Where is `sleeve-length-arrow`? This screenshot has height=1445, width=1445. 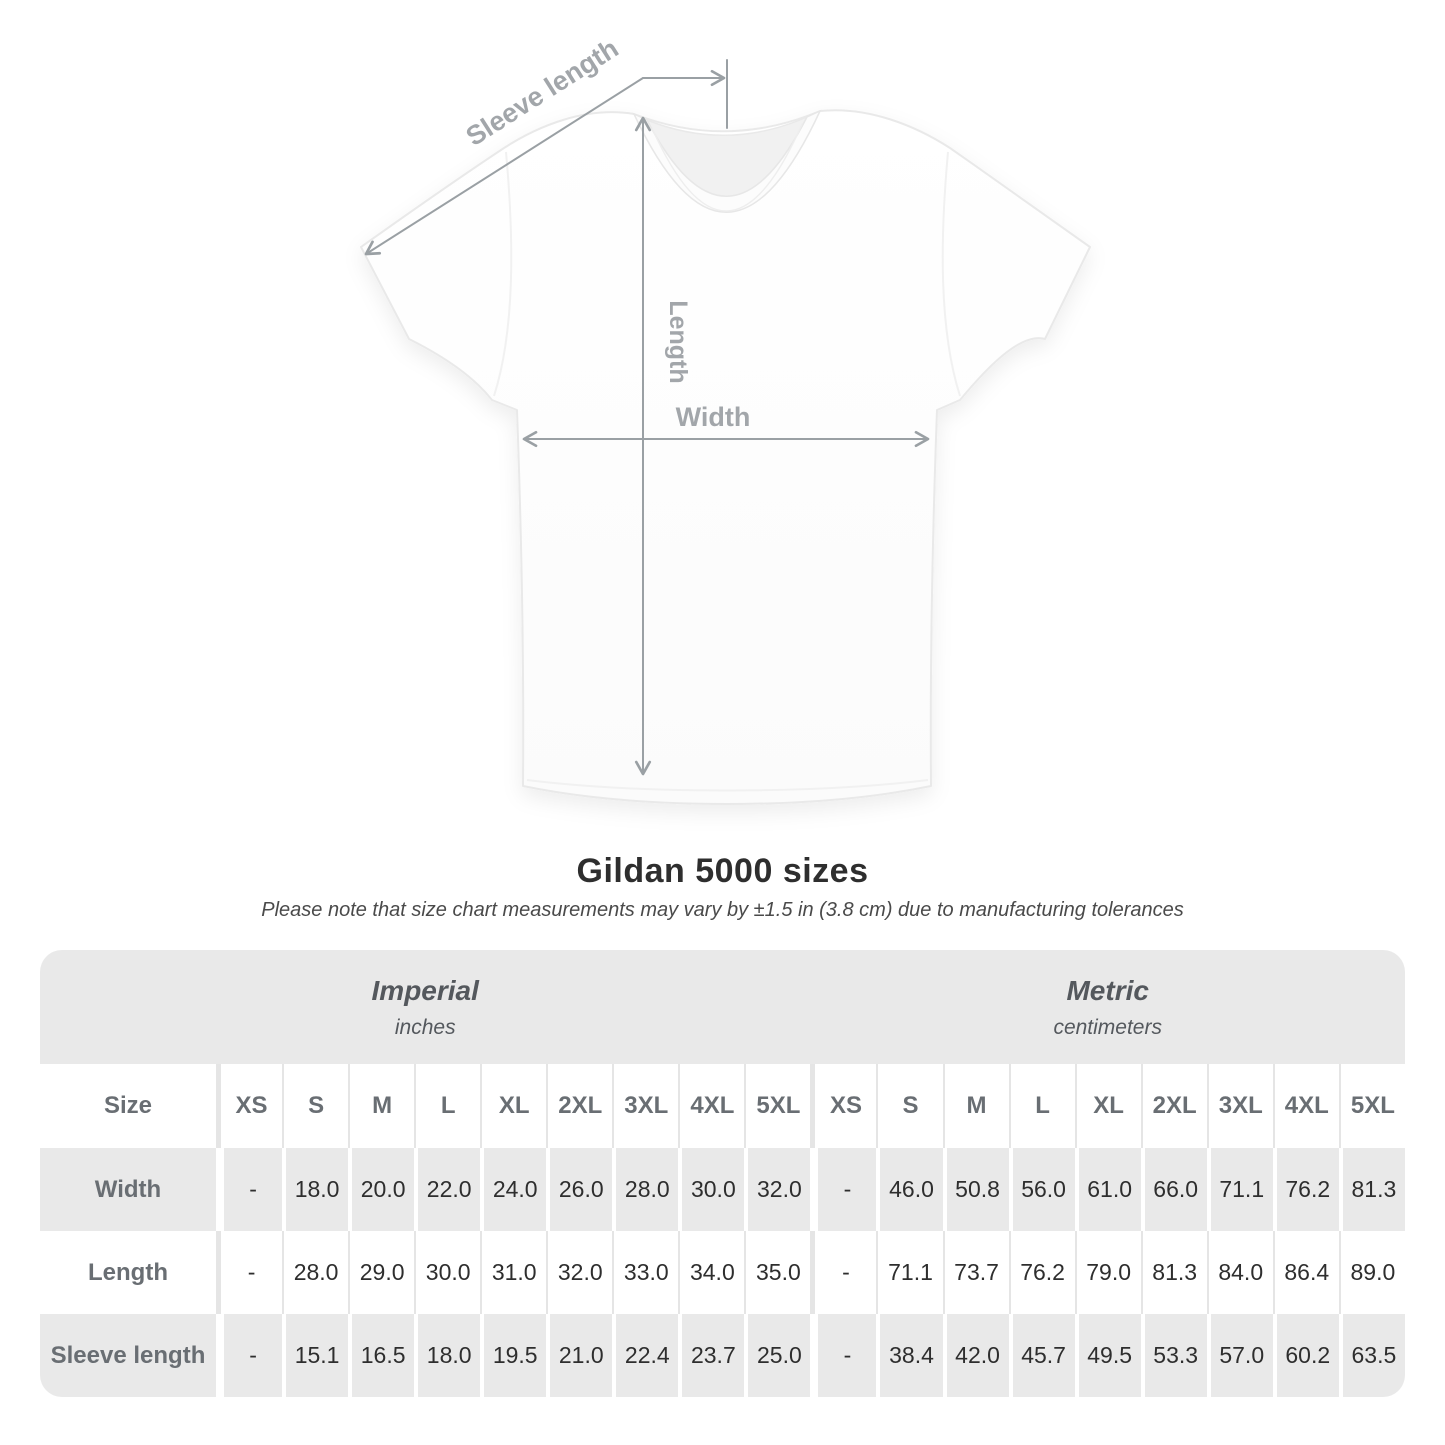 sleeve-length-arrow is located at coordinates (546, 157).